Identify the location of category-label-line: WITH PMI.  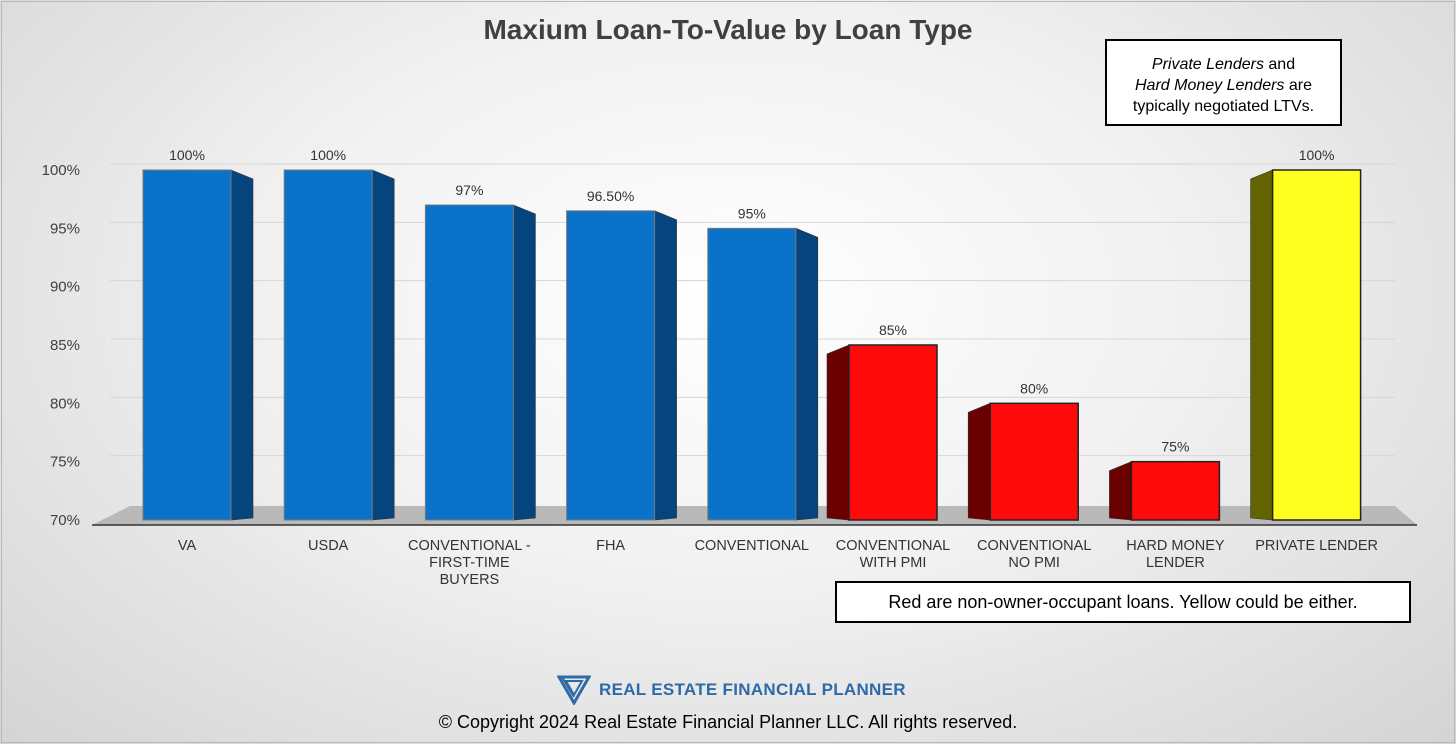
(893, 563).